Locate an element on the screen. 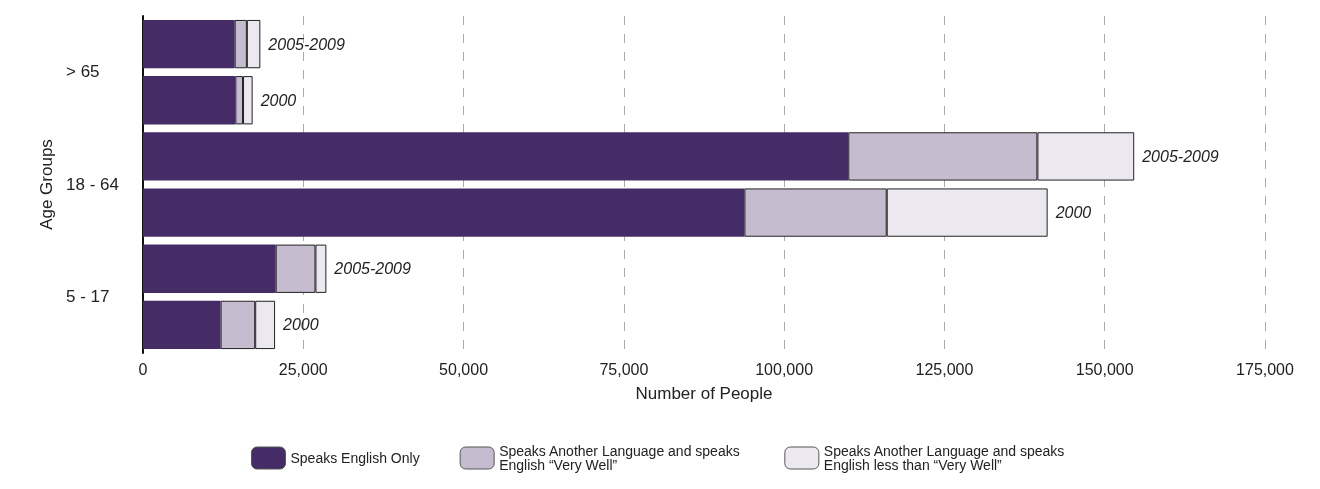 This screenshot has height=489, width=1320. y-axis-title: Age Groups is located at coordinates (46, 184).